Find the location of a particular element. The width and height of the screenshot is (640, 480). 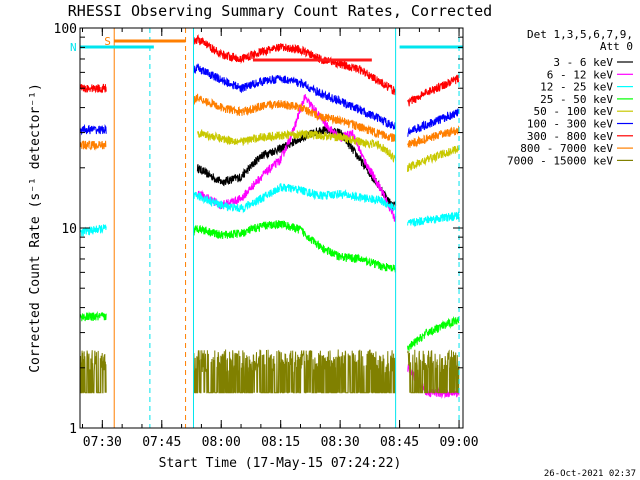

y-tick-label: 1 is located at coordinates (73, 429).